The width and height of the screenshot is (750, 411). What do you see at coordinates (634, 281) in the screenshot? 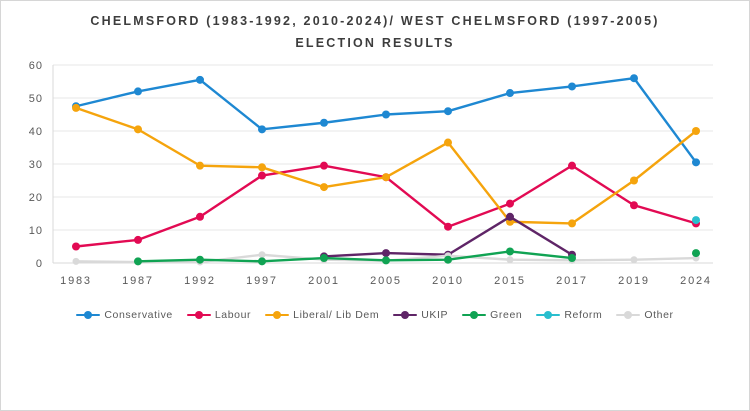
I see `x-tick-label-2019: 2019` at bounding box center [634, 281].